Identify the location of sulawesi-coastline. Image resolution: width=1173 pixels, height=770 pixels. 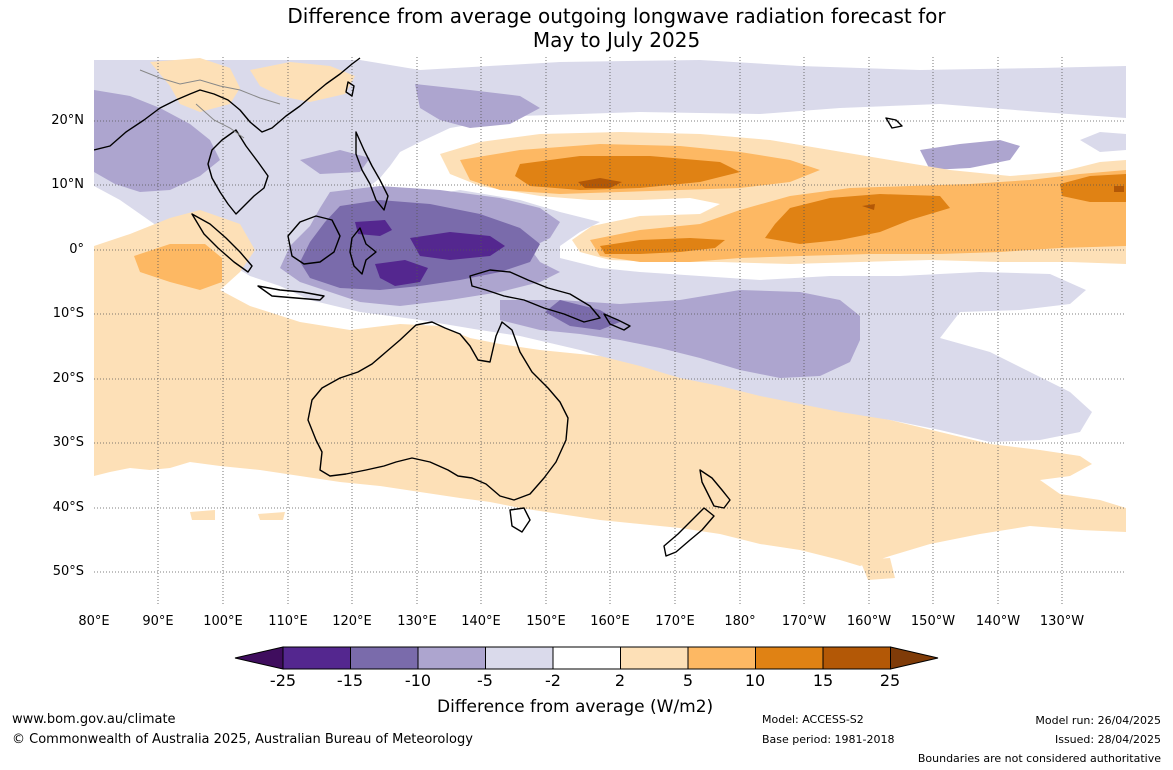
(363, 251).